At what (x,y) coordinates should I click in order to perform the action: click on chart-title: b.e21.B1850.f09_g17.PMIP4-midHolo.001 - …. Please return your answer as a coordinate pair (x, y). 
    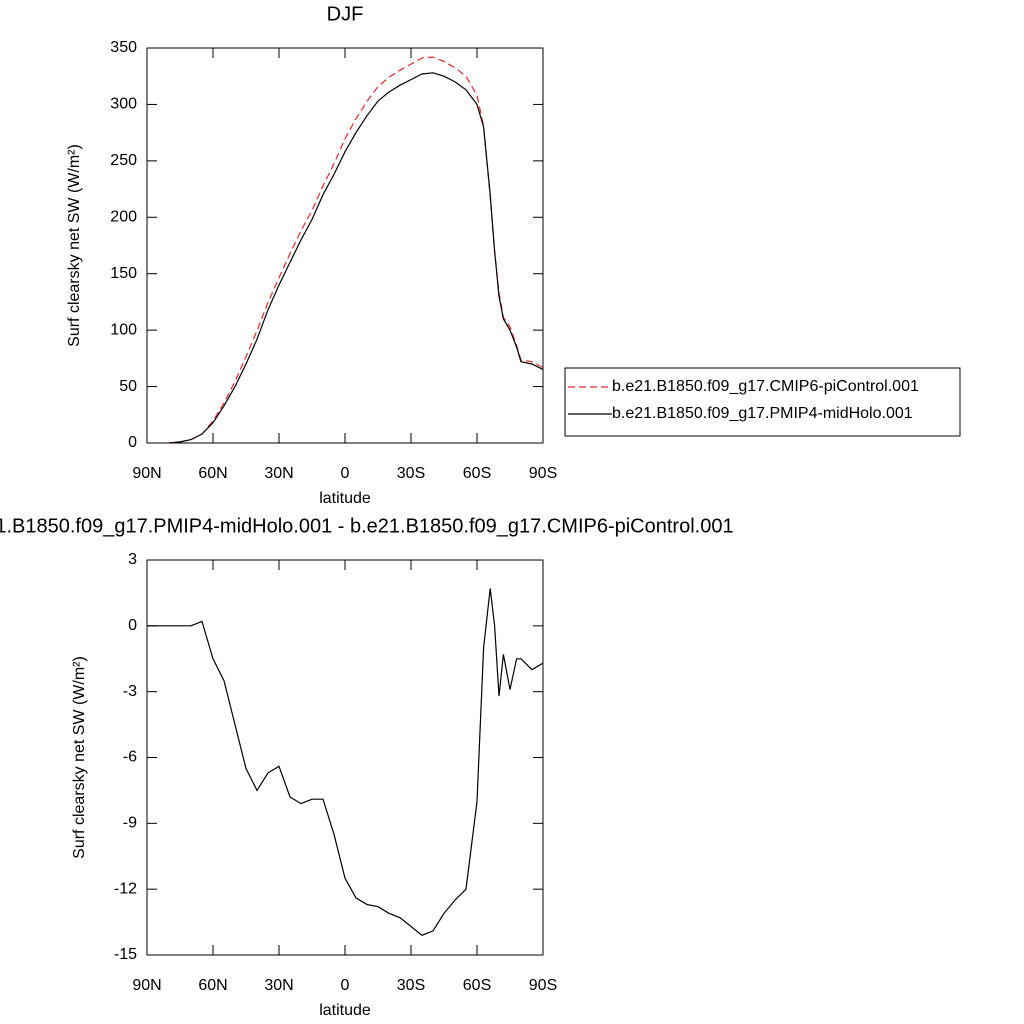
    Looking at the image, I should click on (367, 526).